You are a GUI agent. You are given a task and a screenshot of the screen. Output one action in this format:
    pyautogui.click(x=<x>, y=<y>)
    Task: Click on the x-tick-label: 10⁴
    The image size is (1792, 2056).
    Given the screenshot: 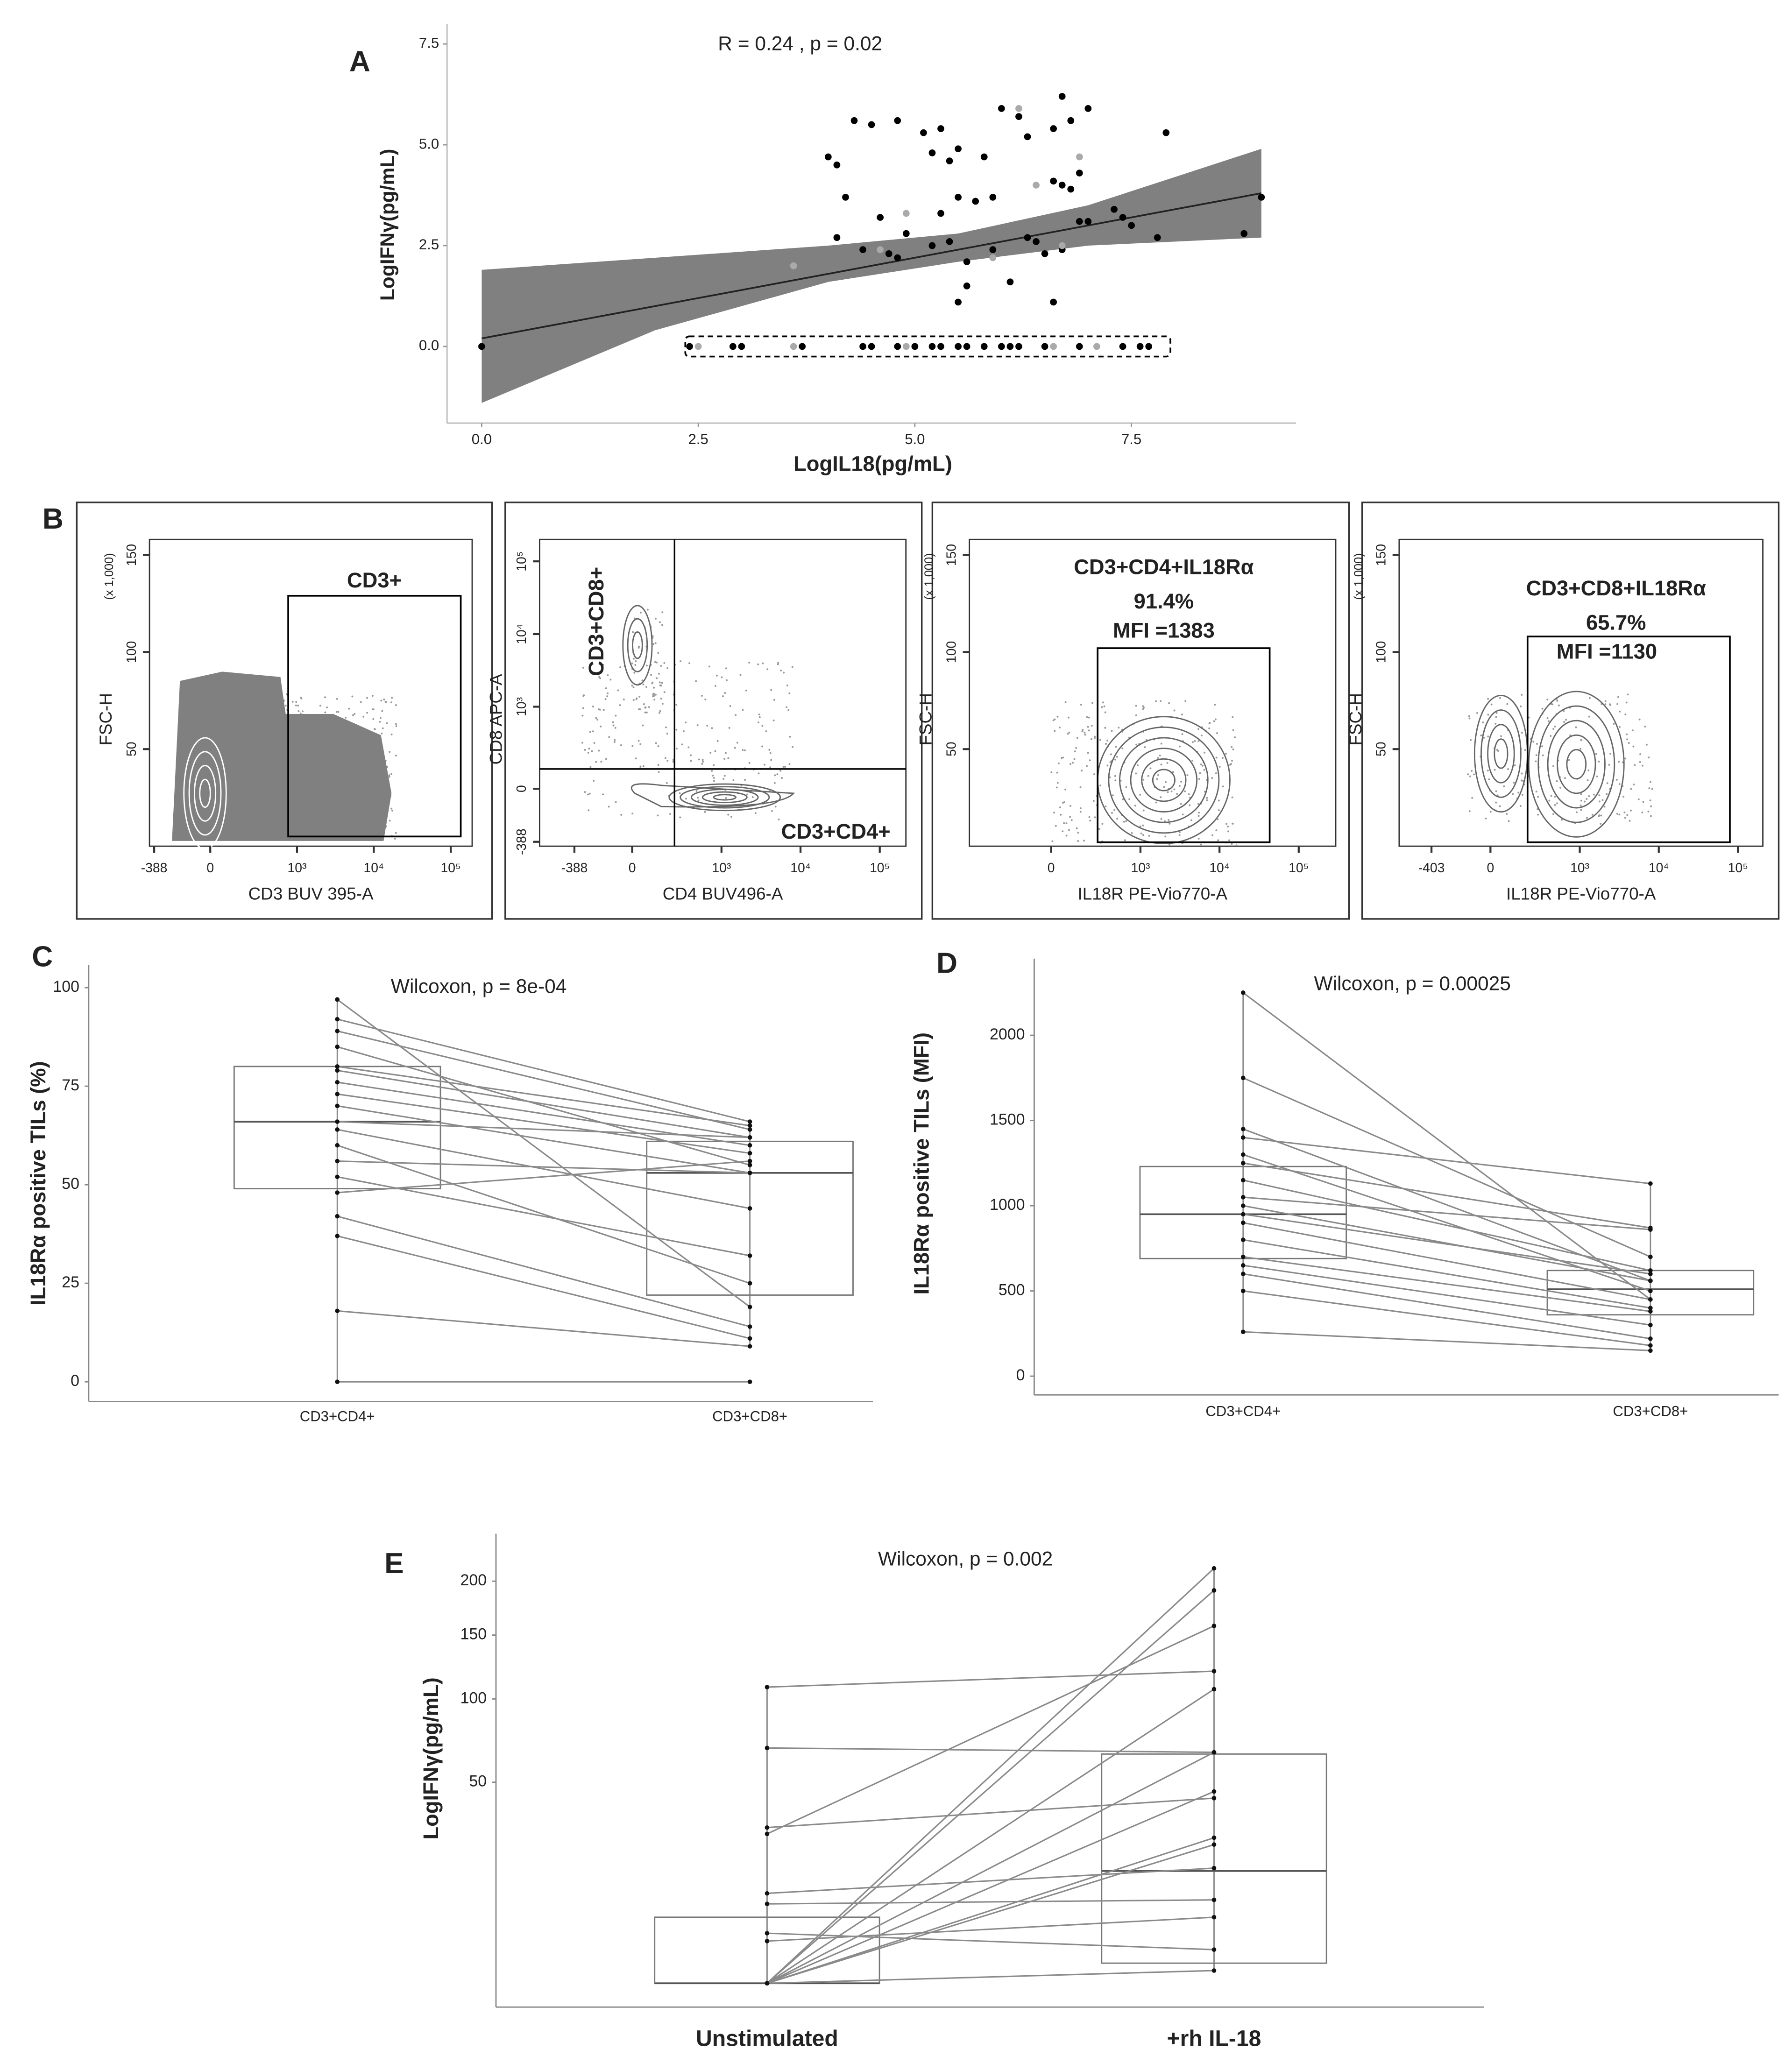 What is the action you would take?
    pyautogui.click(x=1659, y=867)
    